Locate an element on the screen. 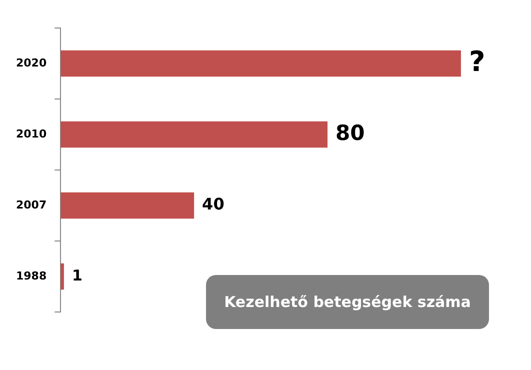 This screenshot has height=370, width=531. y-tick-label: 2007 is located at coordinates (31, 205).